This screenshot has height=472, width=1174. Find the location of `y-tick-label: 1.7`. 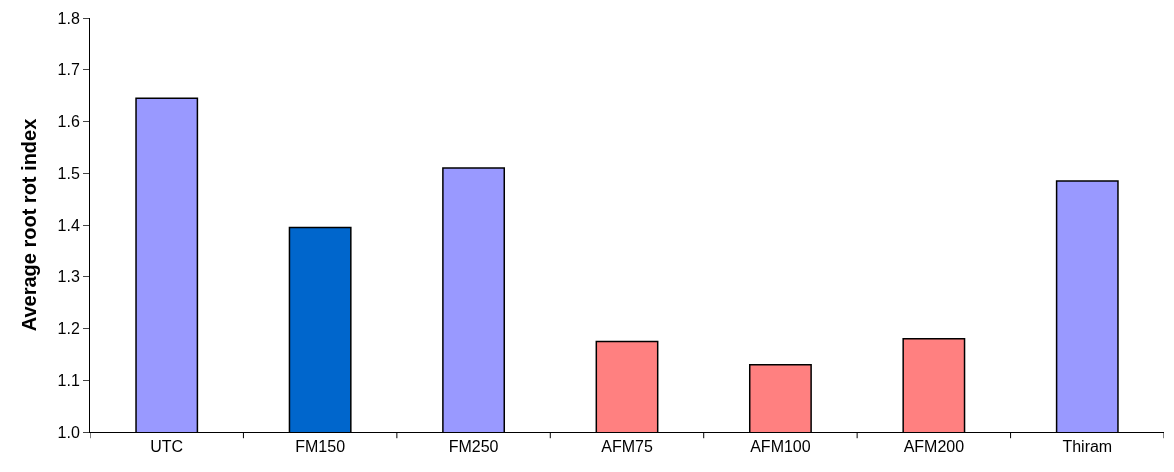

y-tick-label: 1.7 is located at coordinates (68, 70).